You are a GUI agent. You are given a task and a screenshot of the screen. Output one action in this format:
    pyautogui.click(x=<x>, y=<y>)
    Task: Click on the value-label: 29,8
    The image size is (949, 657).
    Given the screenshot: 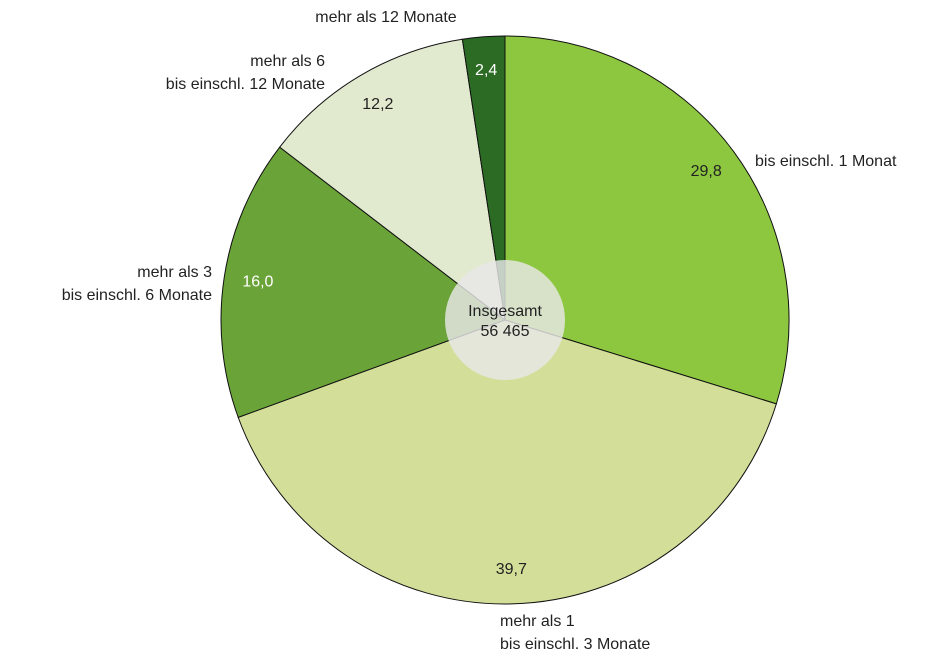 What is the action you would take?
    pyautogui.click(x=706, y=171)
    